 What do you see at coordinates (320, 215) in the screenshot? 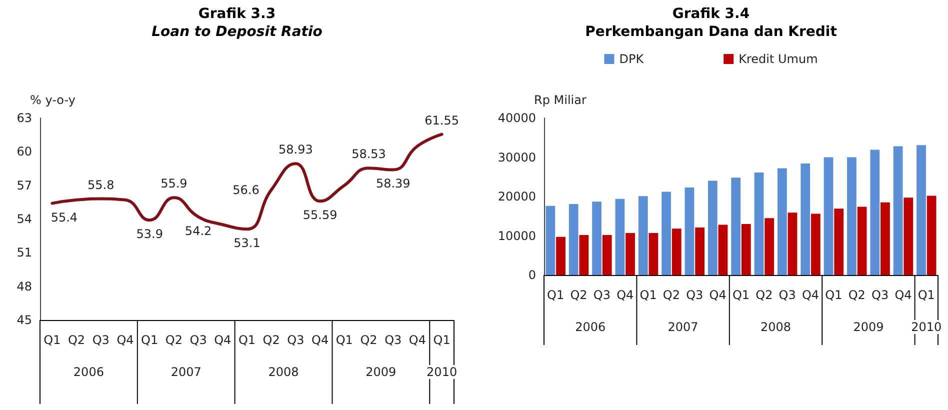
I see `data-label: 55.59` at bounding box center [320, 215].